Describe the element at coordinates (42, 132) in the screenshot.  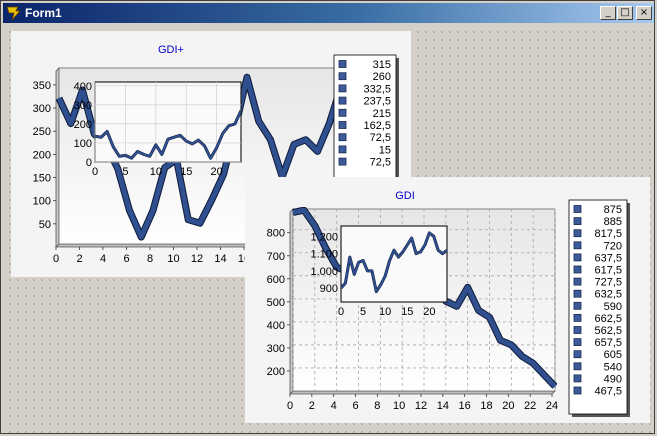
I see `y-tick-label: 250` at that location.